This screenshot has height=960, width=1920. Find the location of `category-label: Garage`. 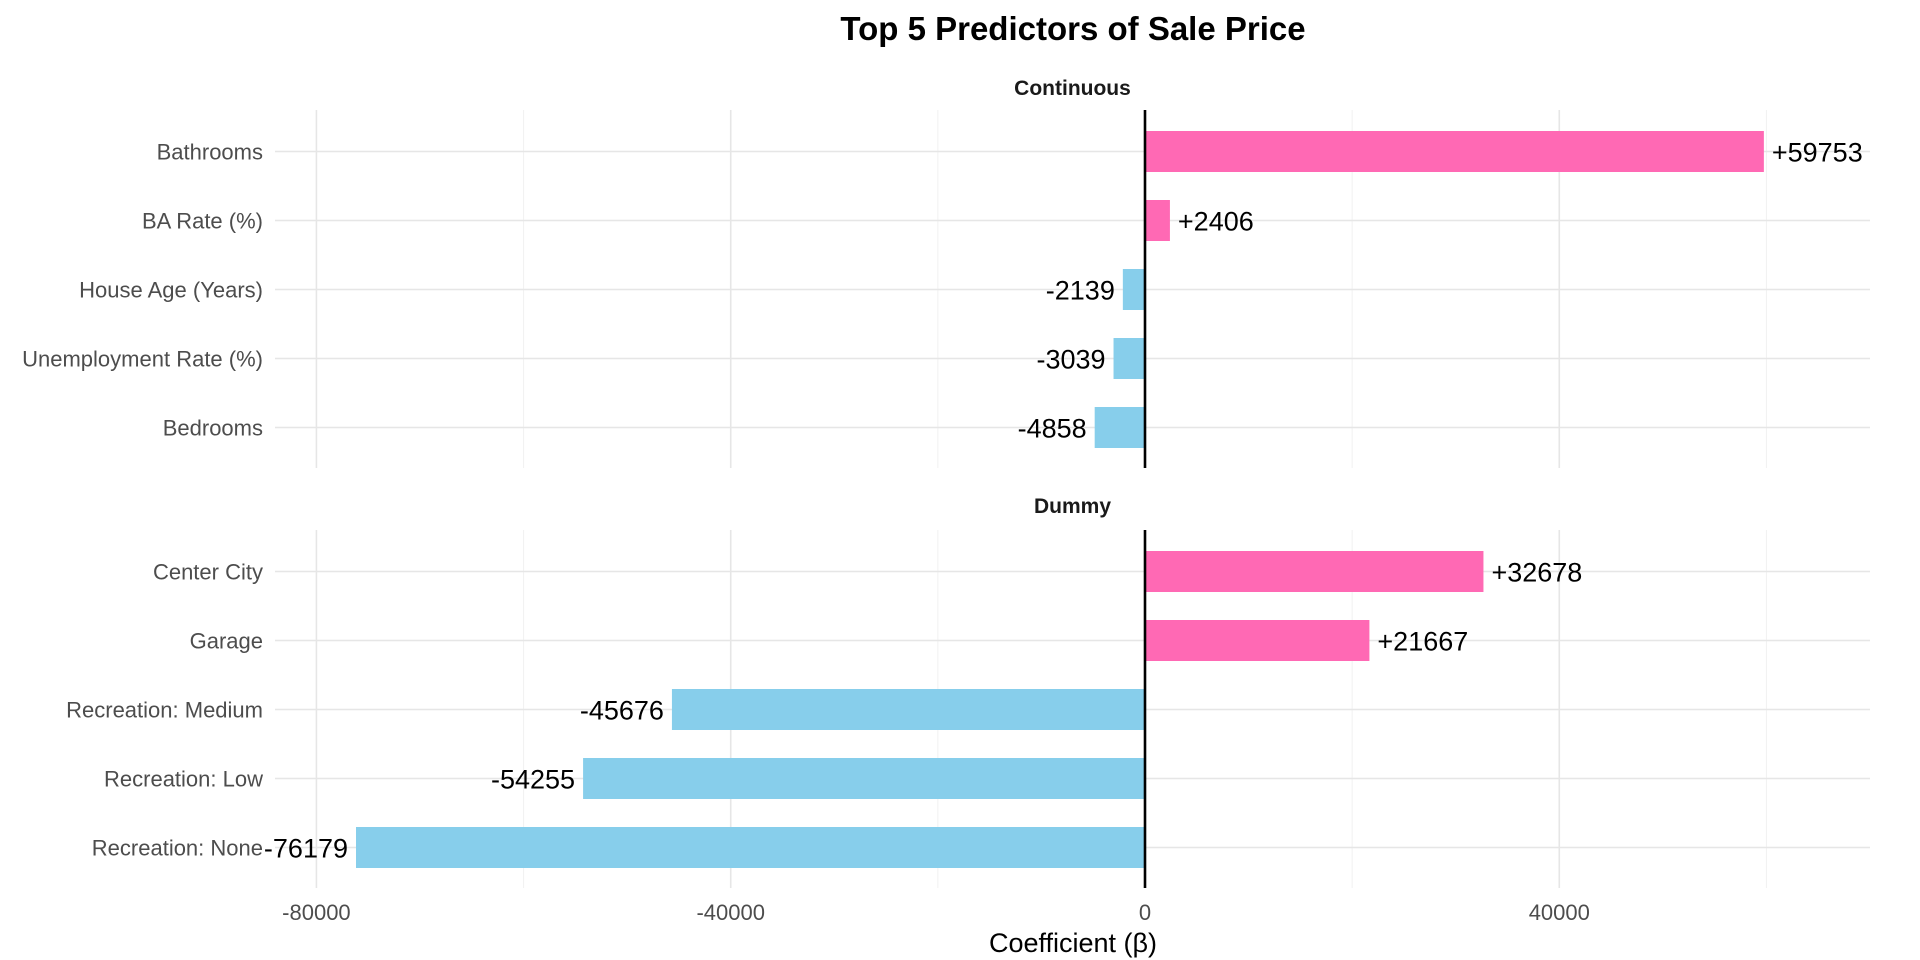

category-label: Garage is located at coordinates (226, 641).